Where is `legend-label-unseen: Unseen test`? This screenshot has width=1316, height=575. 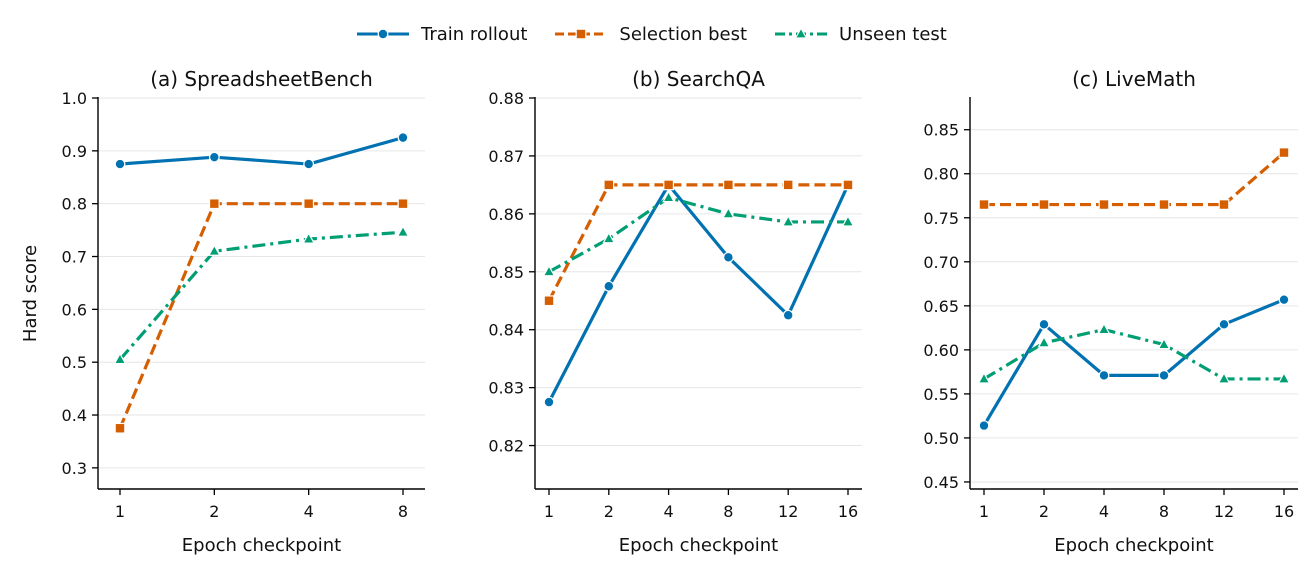 legend-label-unseen: Unseen test is located at coordinates (893, 34).